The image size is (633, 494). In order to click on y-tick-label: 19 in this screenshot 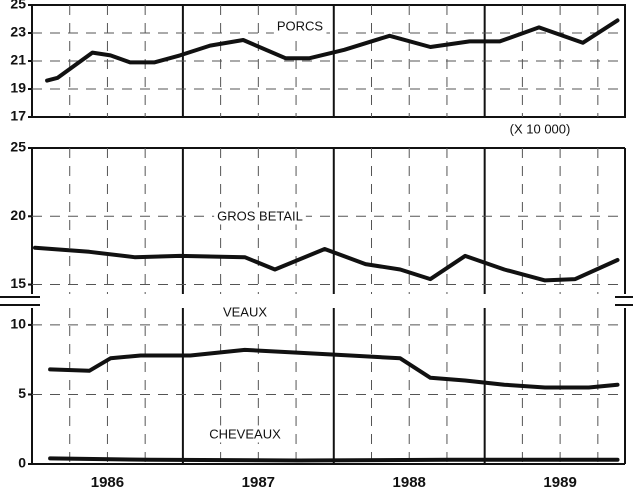, I will do `click(18, 88)`.